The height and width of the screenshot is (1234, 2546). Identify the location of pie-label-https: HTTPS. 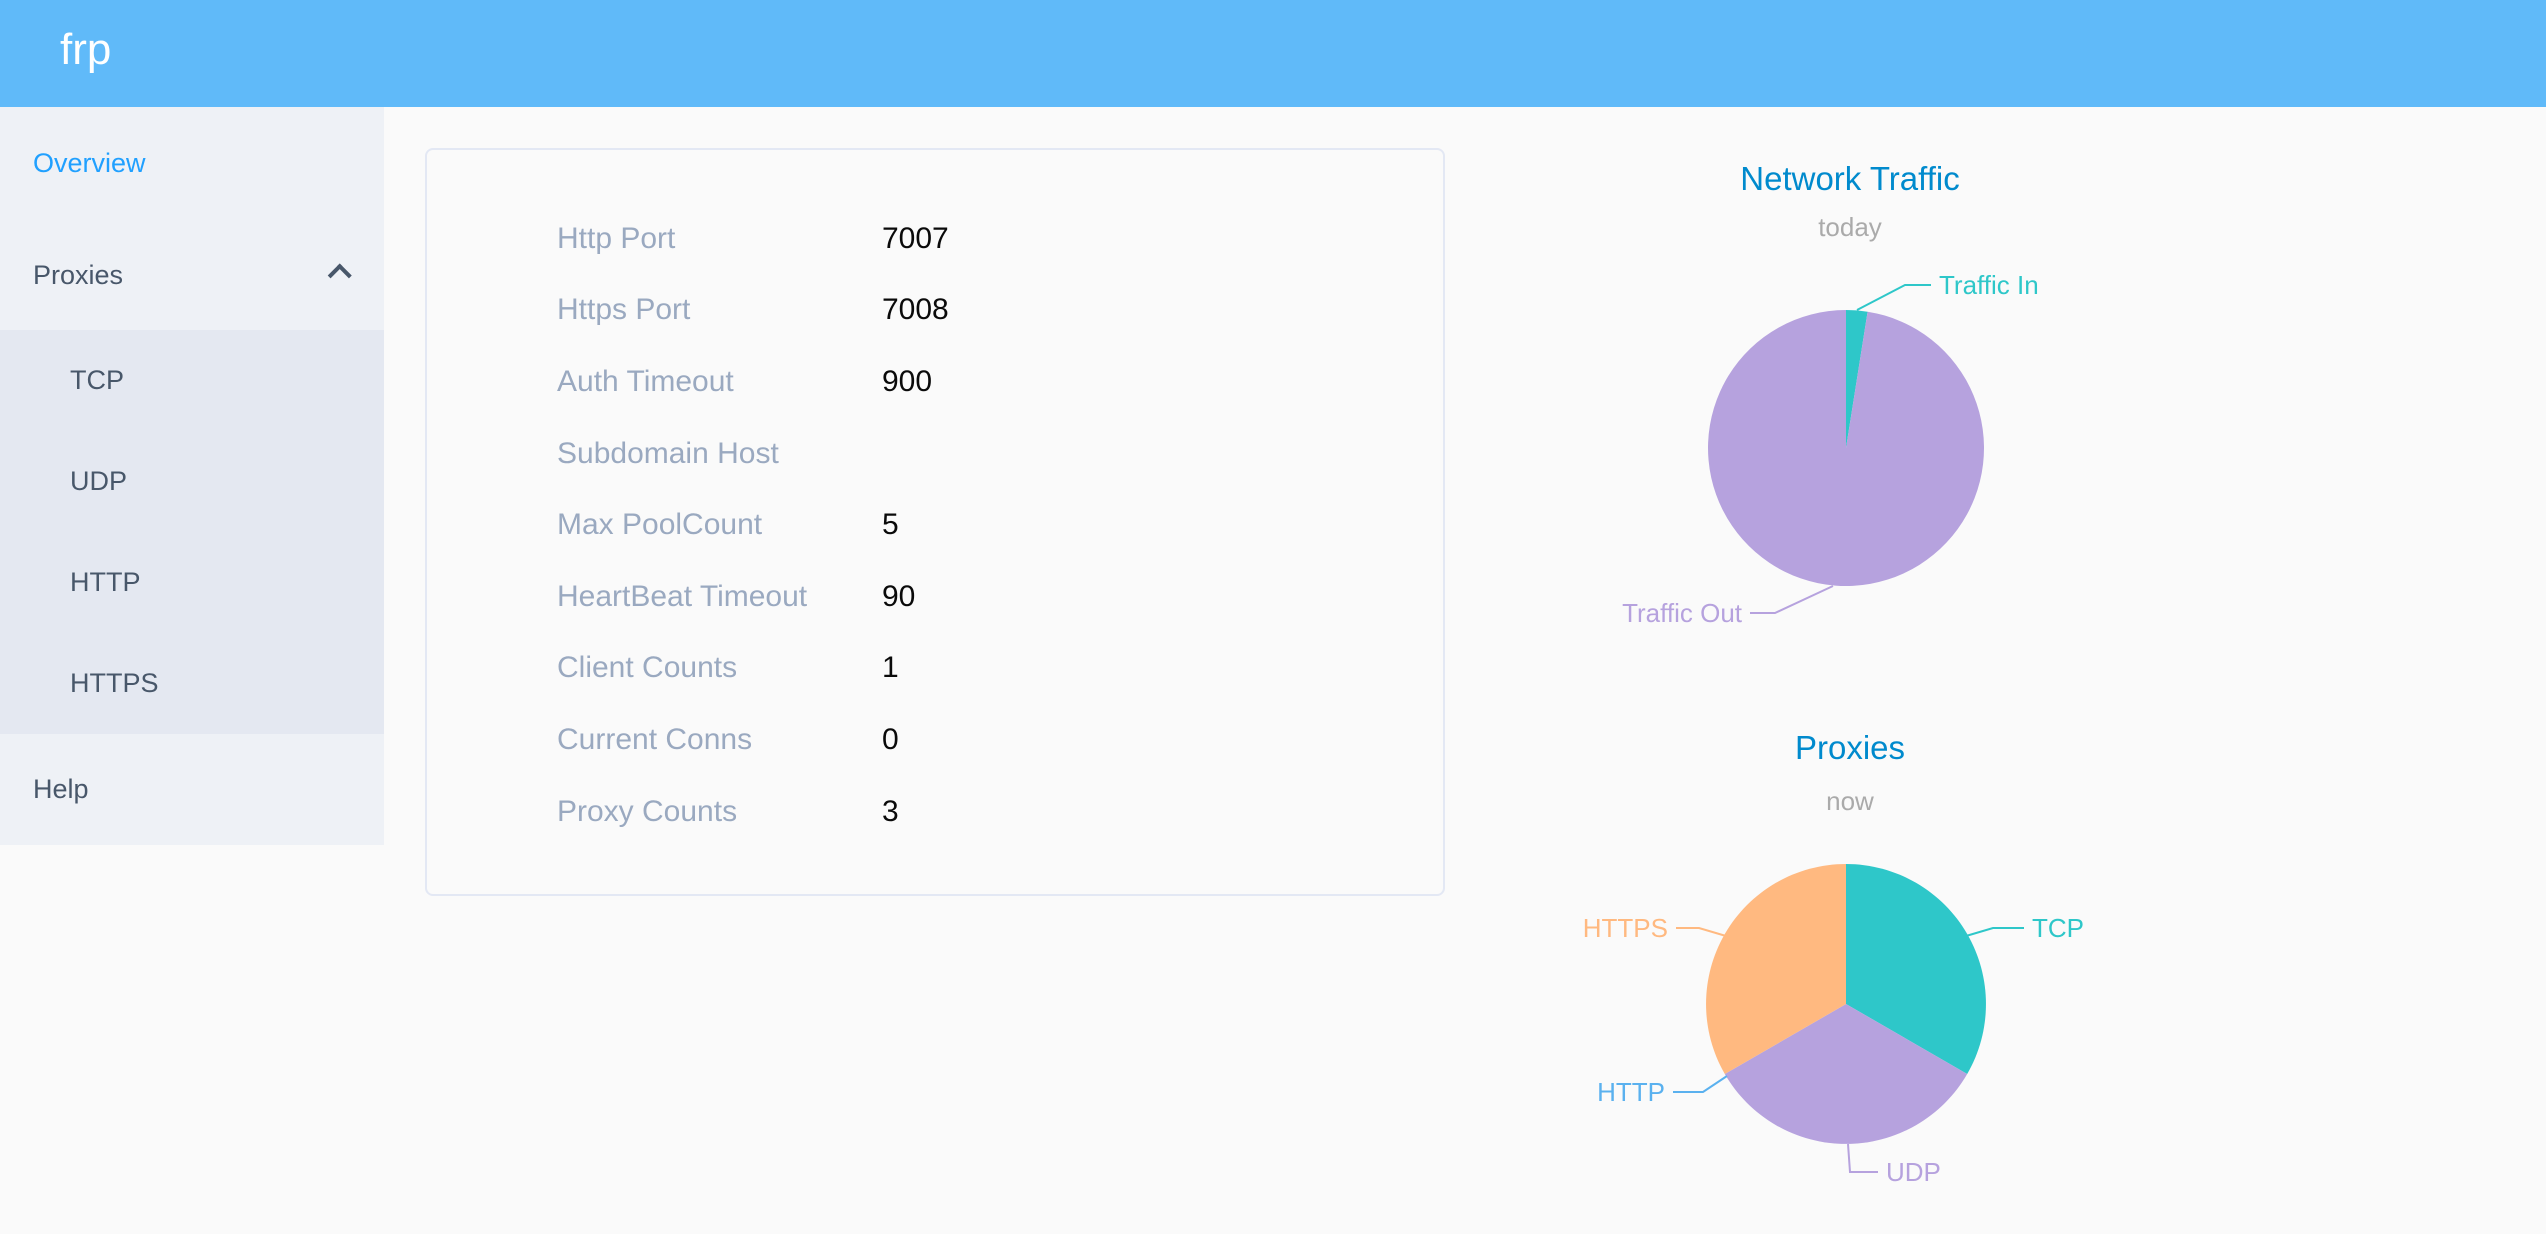
(1625, 928).